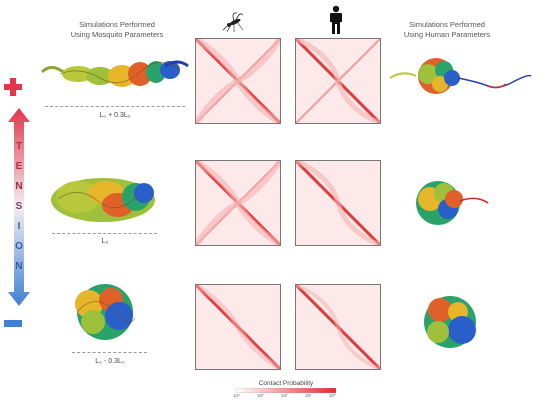 This screenshot has width=540, height=410. What do you see at coordinates (286, 383) in the screenshot?
I see `colorbar-title: Contact Probability` at bounding box center [286, 383].